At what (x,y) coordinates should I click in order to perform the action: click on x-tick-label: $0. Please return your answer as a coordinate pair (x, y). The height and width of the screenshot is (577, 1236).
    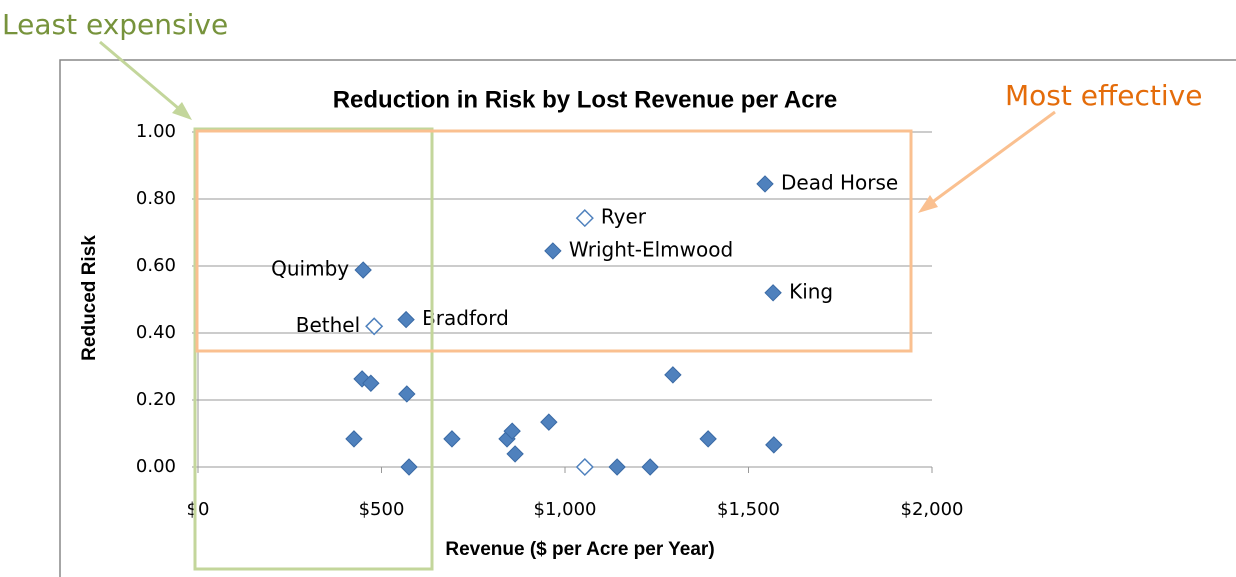
    Looking at the image, I should click on (198, 509).